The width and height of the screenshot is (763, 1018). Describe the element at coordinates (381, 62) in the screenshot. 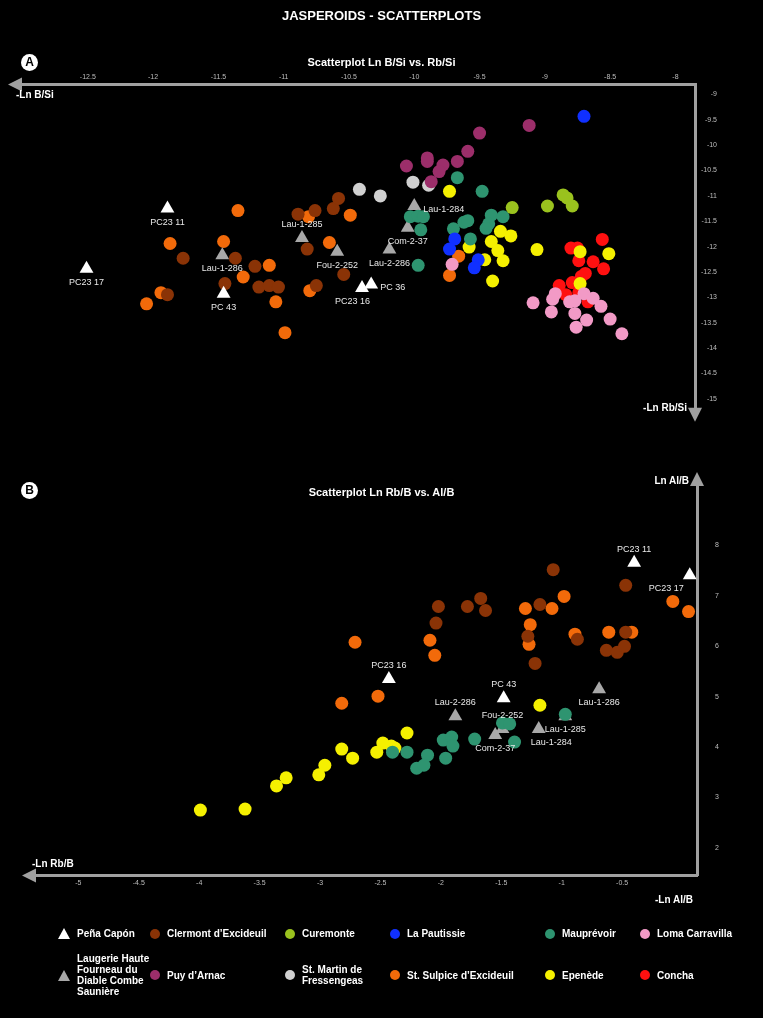

I see `chart-subtitle: Scatterplot Ln B/Si vs. Rb/Si` at that location.